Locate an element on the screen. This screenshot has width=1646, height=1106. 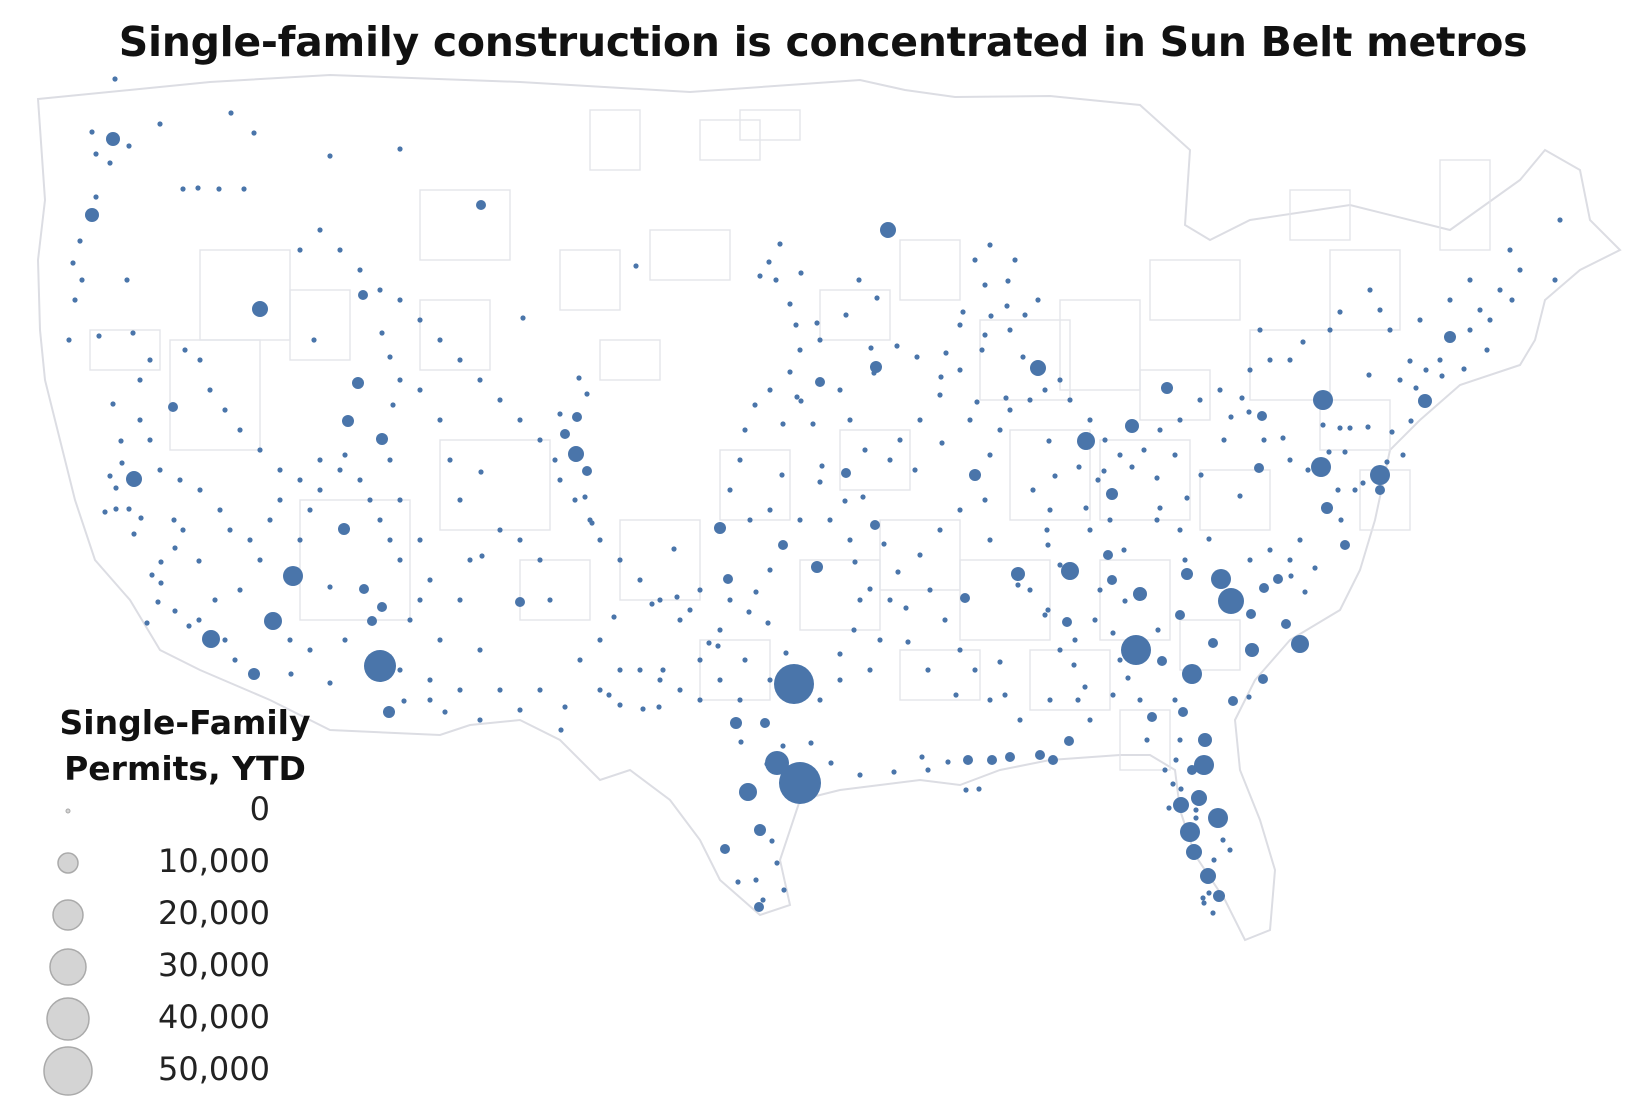
legend-label: 20,000 is located at coordinates (214, 913).